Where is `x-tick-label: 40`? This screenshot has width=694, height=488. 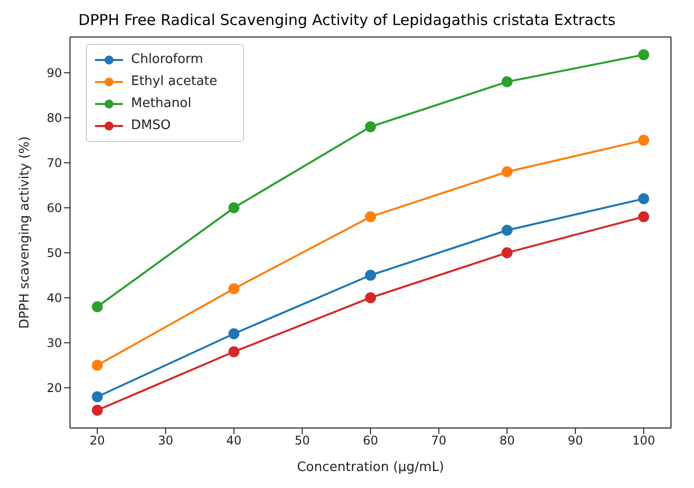
x-tick-label: 40 is located at coordinates (234, 441).